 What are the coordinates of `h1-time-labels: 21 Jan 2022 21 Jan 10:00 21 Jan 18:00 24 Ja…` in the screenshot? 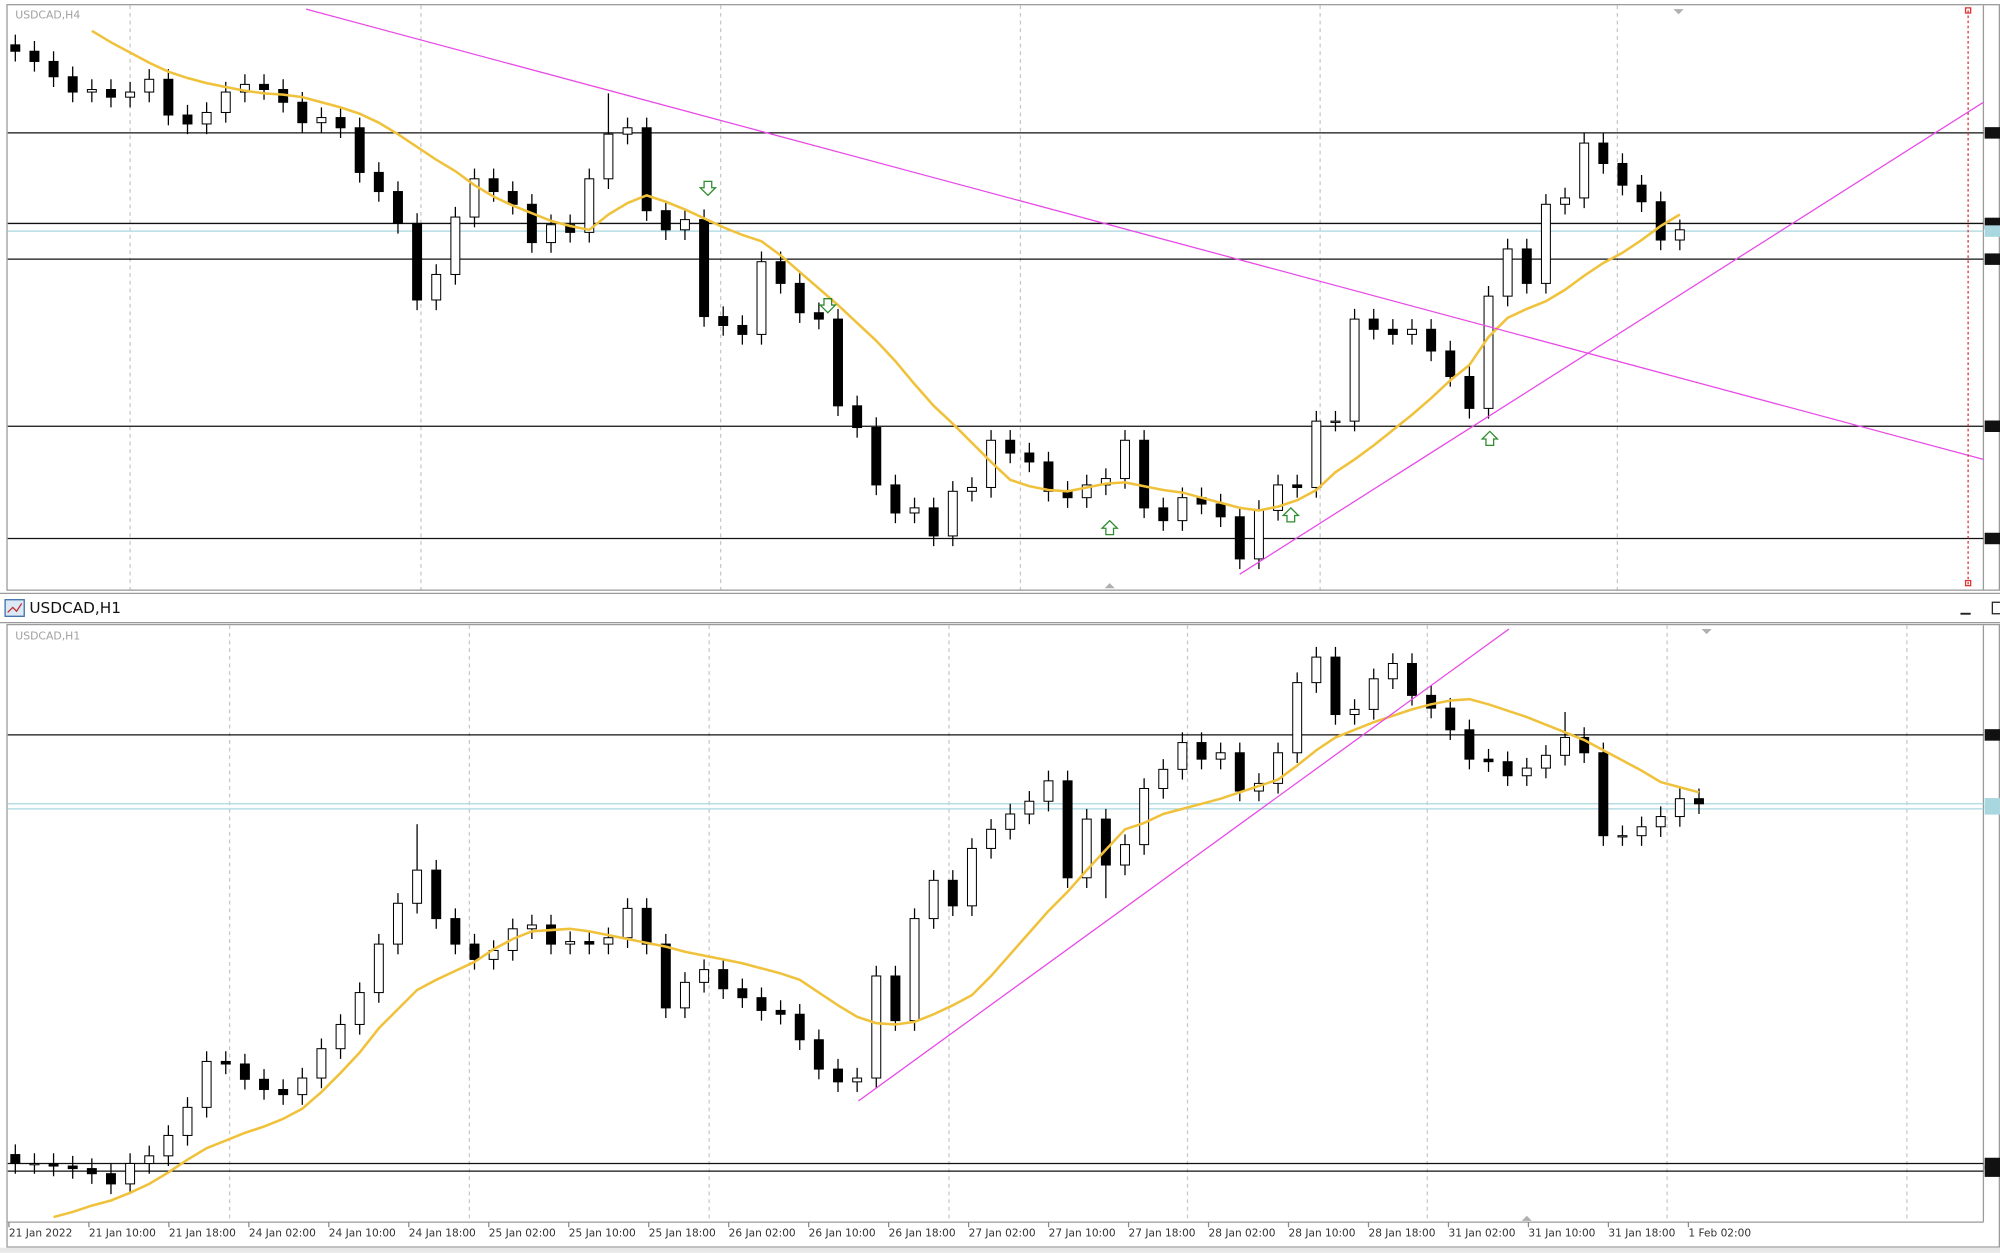 It's located at (879, 1231).